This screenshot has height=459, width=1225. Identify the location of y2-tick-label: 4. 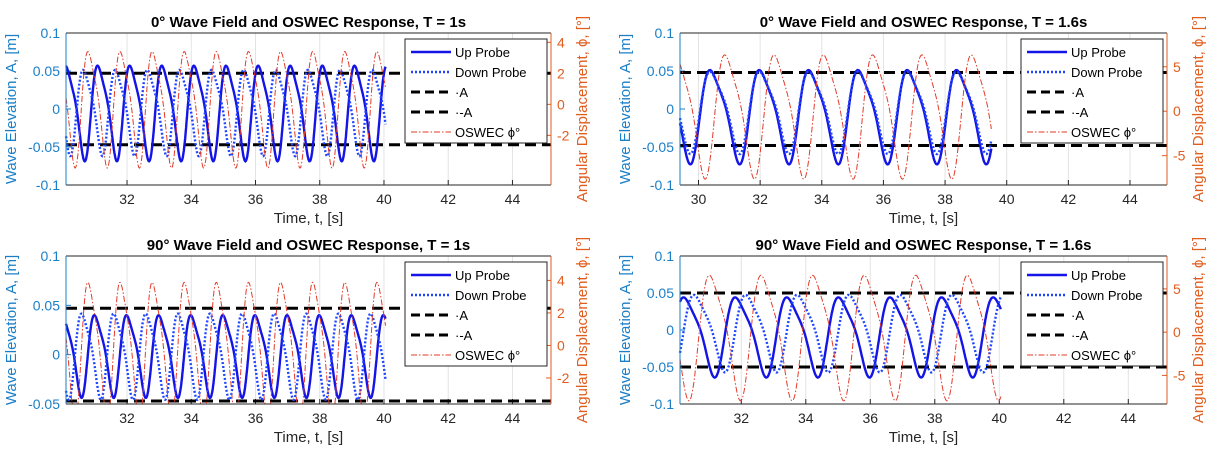
(561, 280).